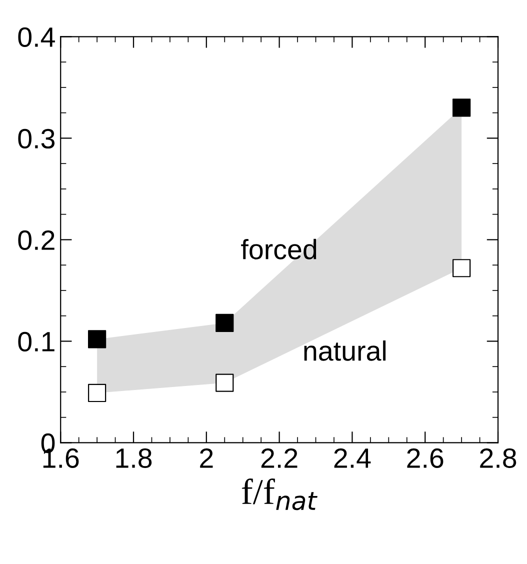 This screenshot has width=527, height=564. I want to click on y-tick-label: 0.1, so click(36, 342).